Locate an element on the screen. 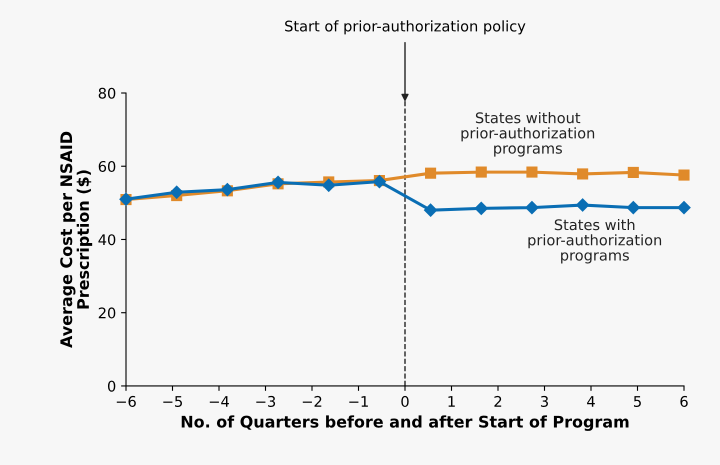 The height and width of the screenshot is (465, 720). x-tick-label: −4 is located at coordinates (219, 401).